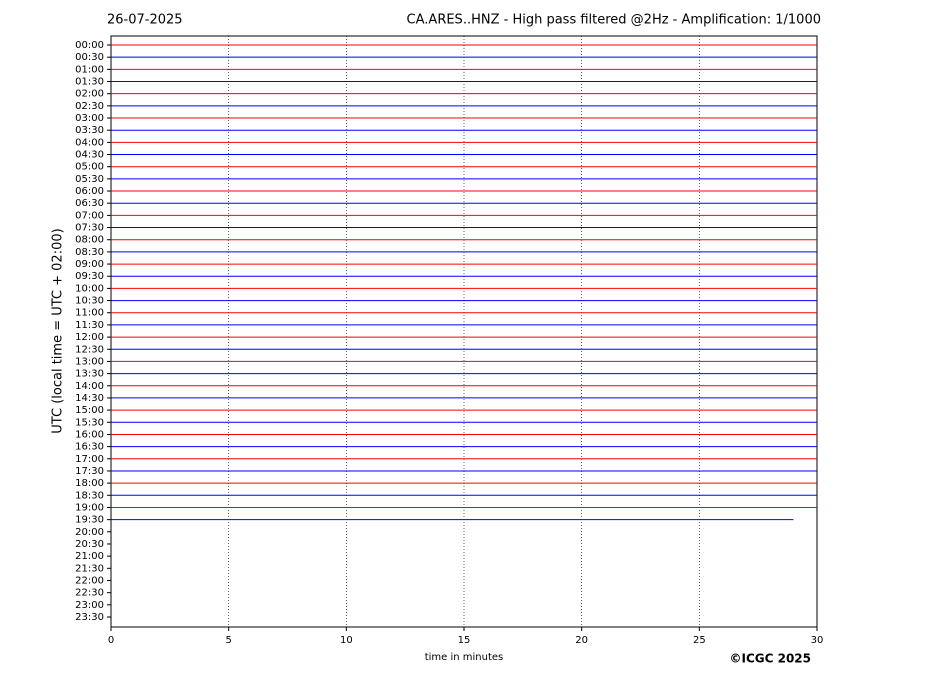  I want to click on y-tick-label: 23:30, so click(89, 617).